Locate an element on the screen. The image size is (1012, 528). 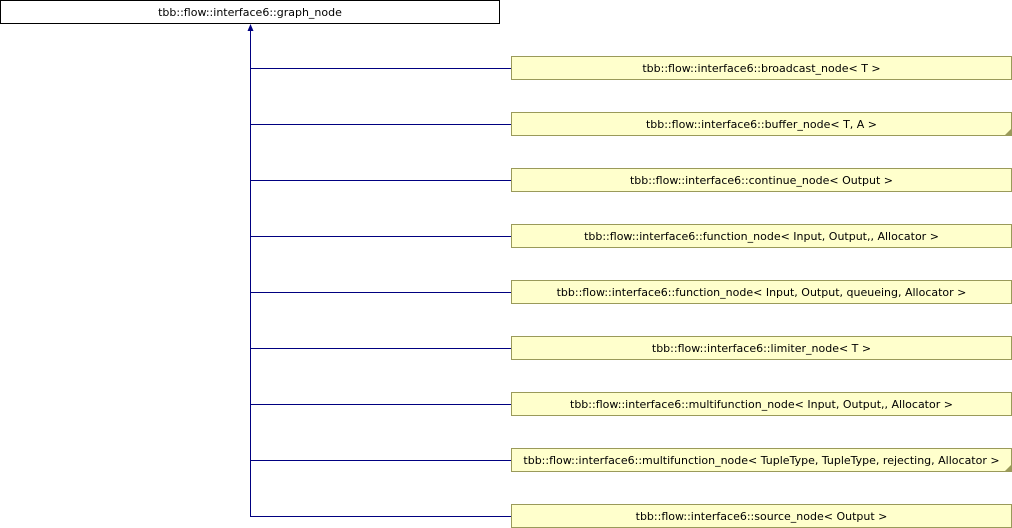
node-label: tbb::flow::interface6::limiter_node< T > is located at coordinates (761, 348).